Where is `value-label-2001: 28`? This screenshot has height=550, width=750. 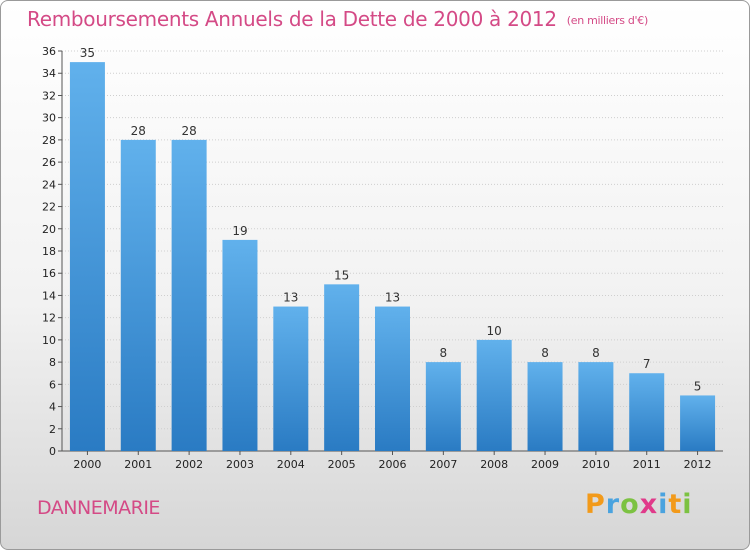 value-label-2001: 28 is located at coordinates (138, 131).